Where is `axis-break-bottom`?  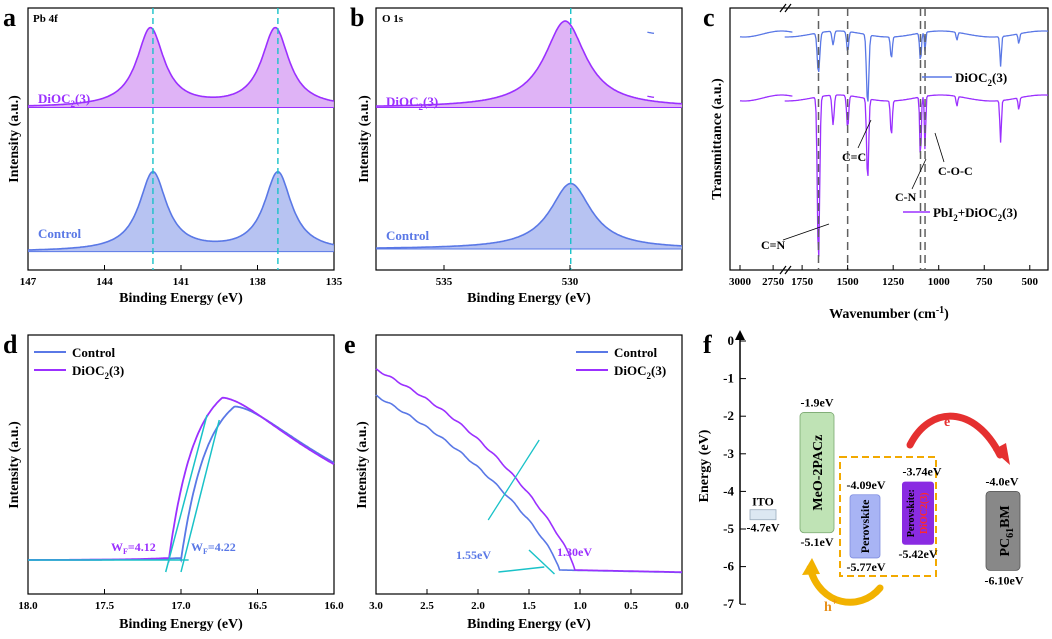
axis-break-bottom is located at coordinates (785, 270).